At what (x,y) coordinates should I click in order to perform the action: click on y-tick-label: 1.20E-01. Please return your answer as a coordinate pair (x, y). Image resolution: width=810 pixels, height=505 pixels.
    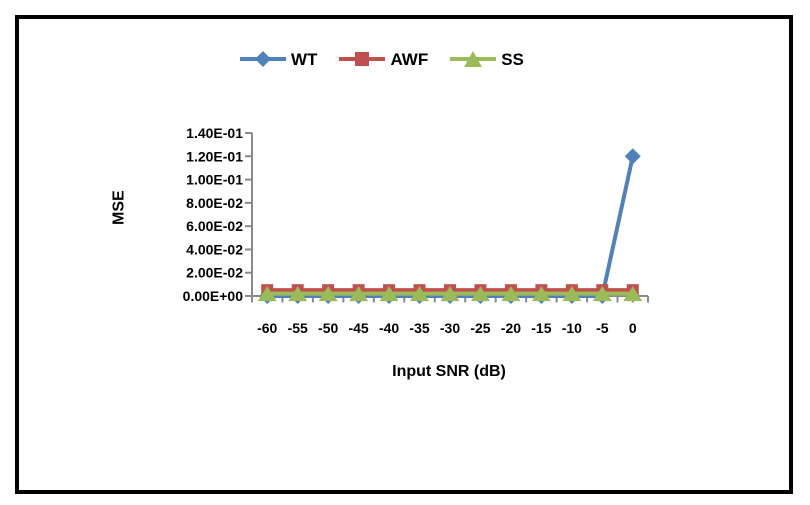
    Looking at the image, I should click on (214, 156).